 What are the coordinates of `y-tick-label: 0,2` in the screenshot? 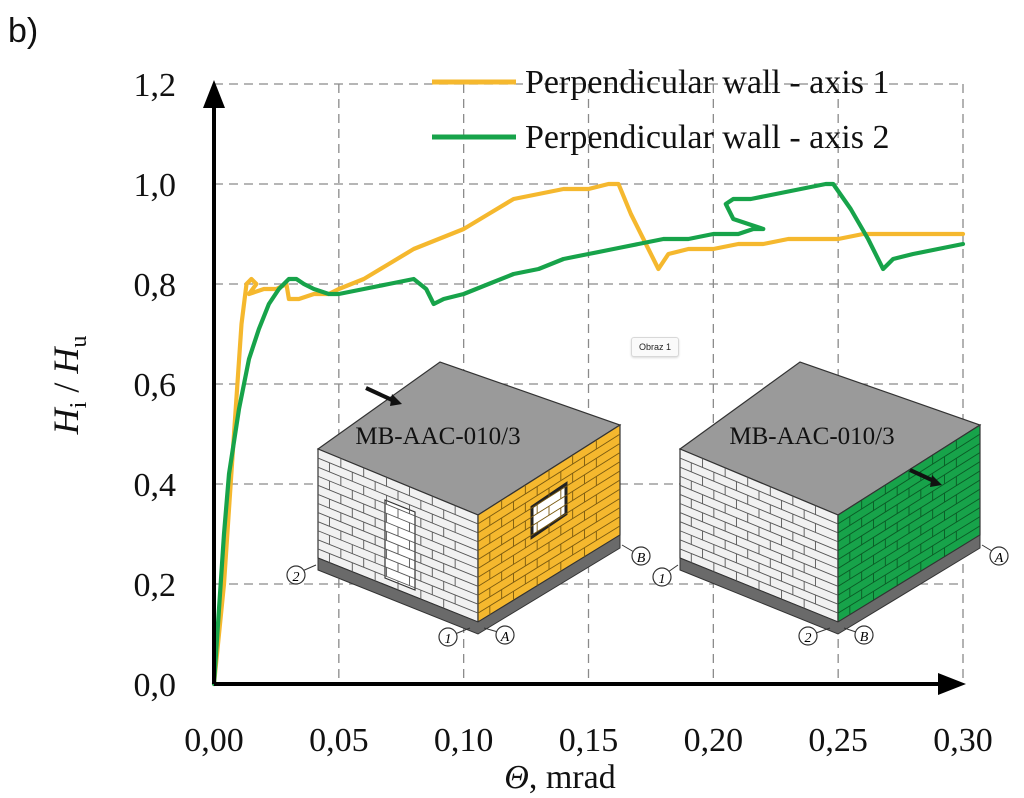 It's located at (155, 585).